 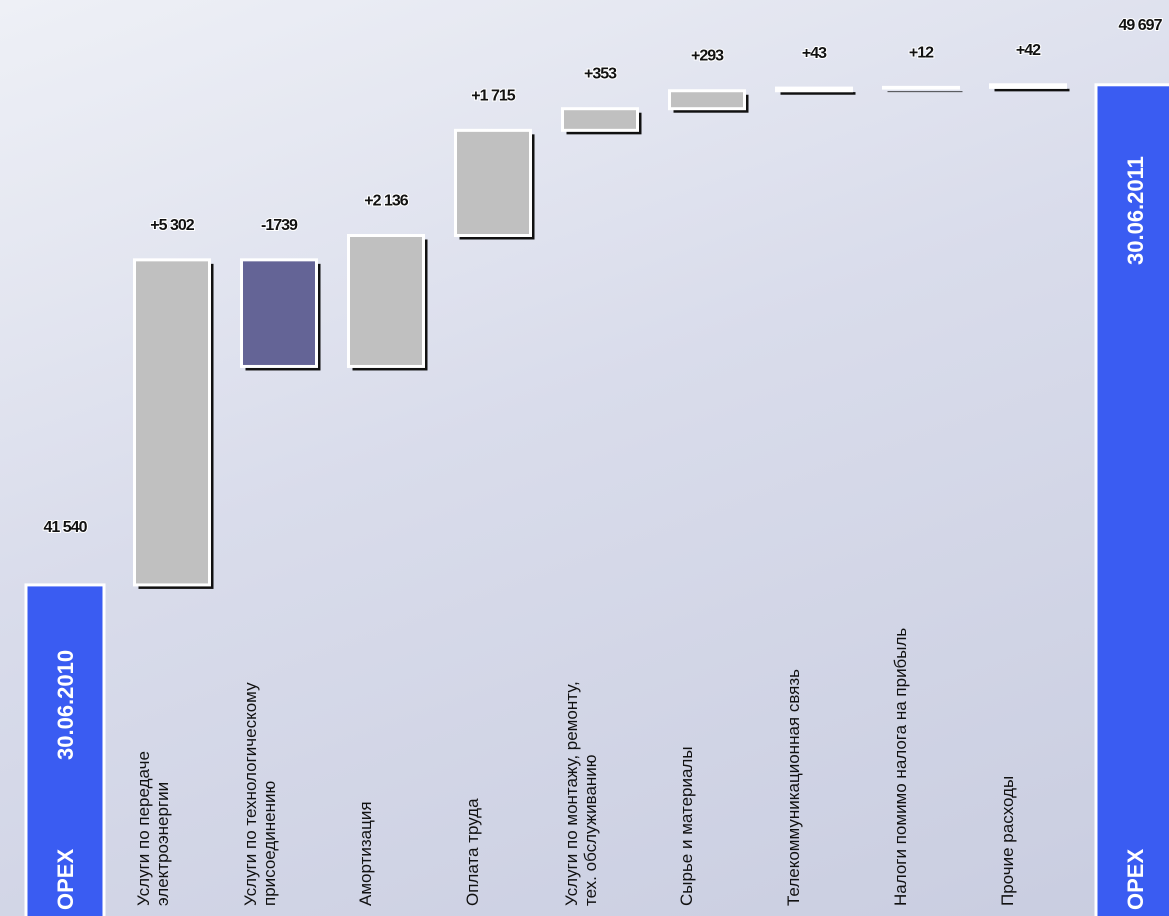 What do you see at coordinates (153, 828) in the screenshot?
I see `category-label: Услуги по передаче электроэнергии` at bounding box center [153, 828].